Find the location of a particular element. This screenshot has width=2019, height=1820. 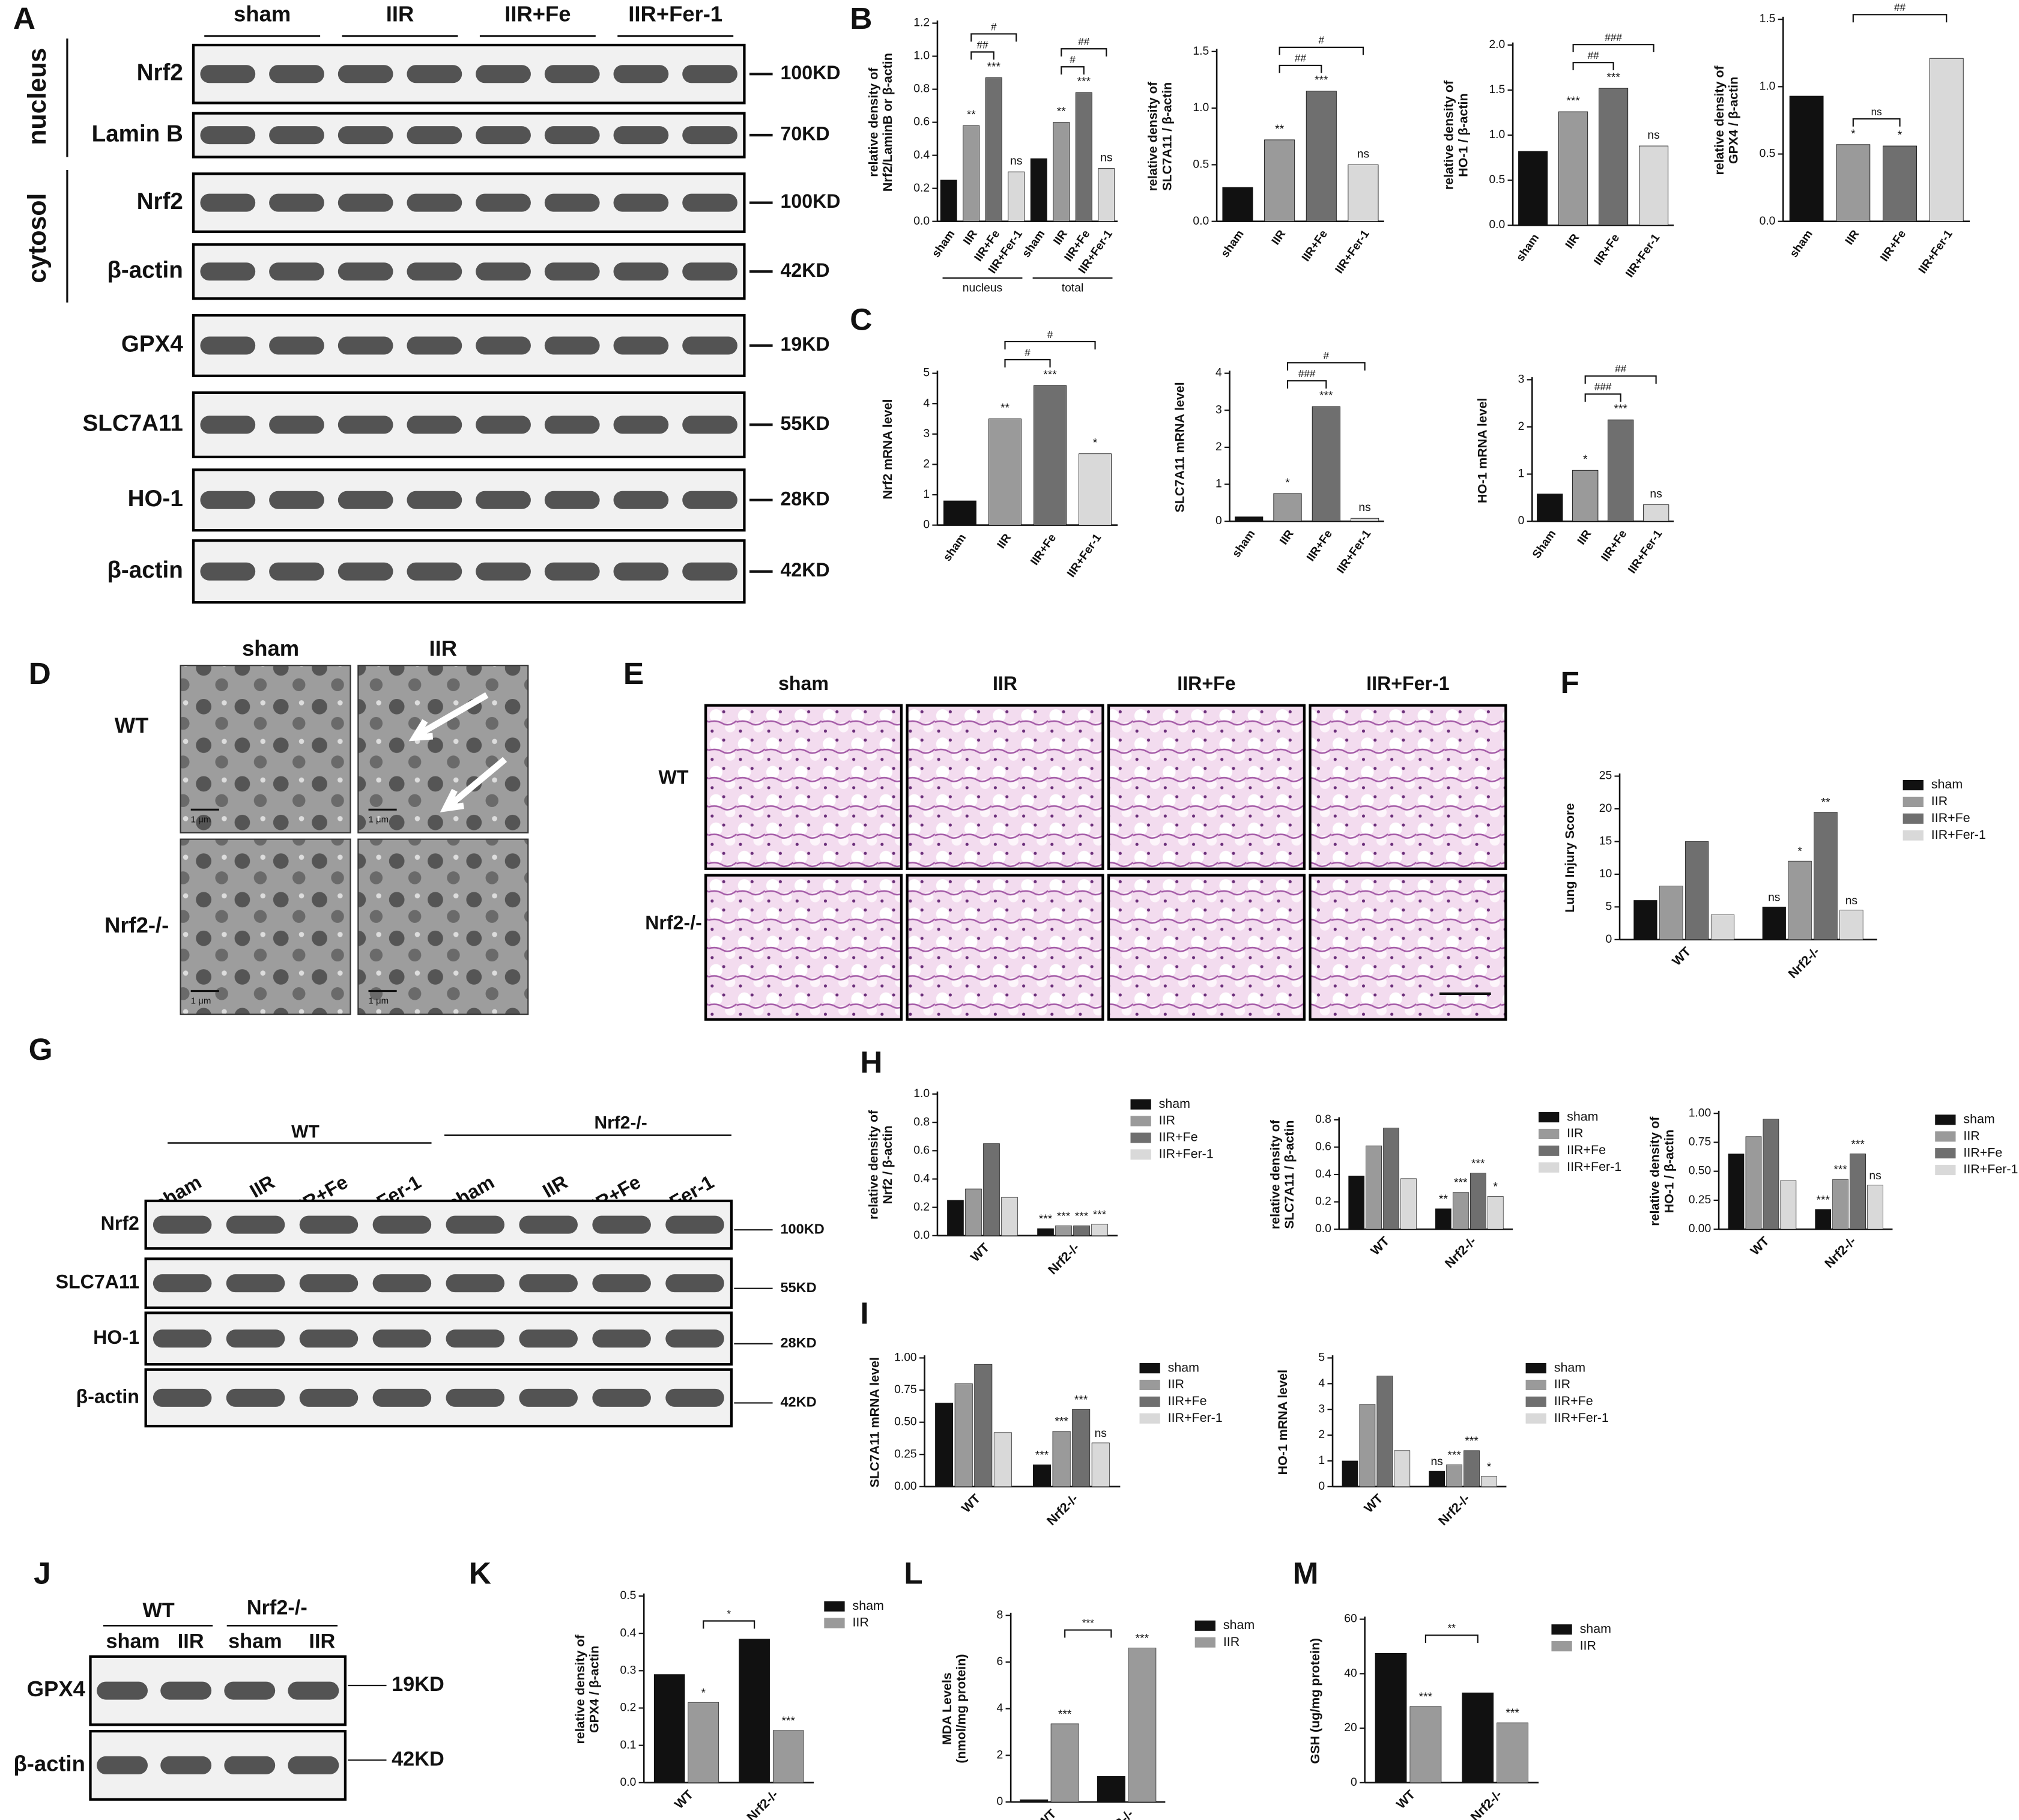

panel-letter: I is located at coordinates (864, 1312).